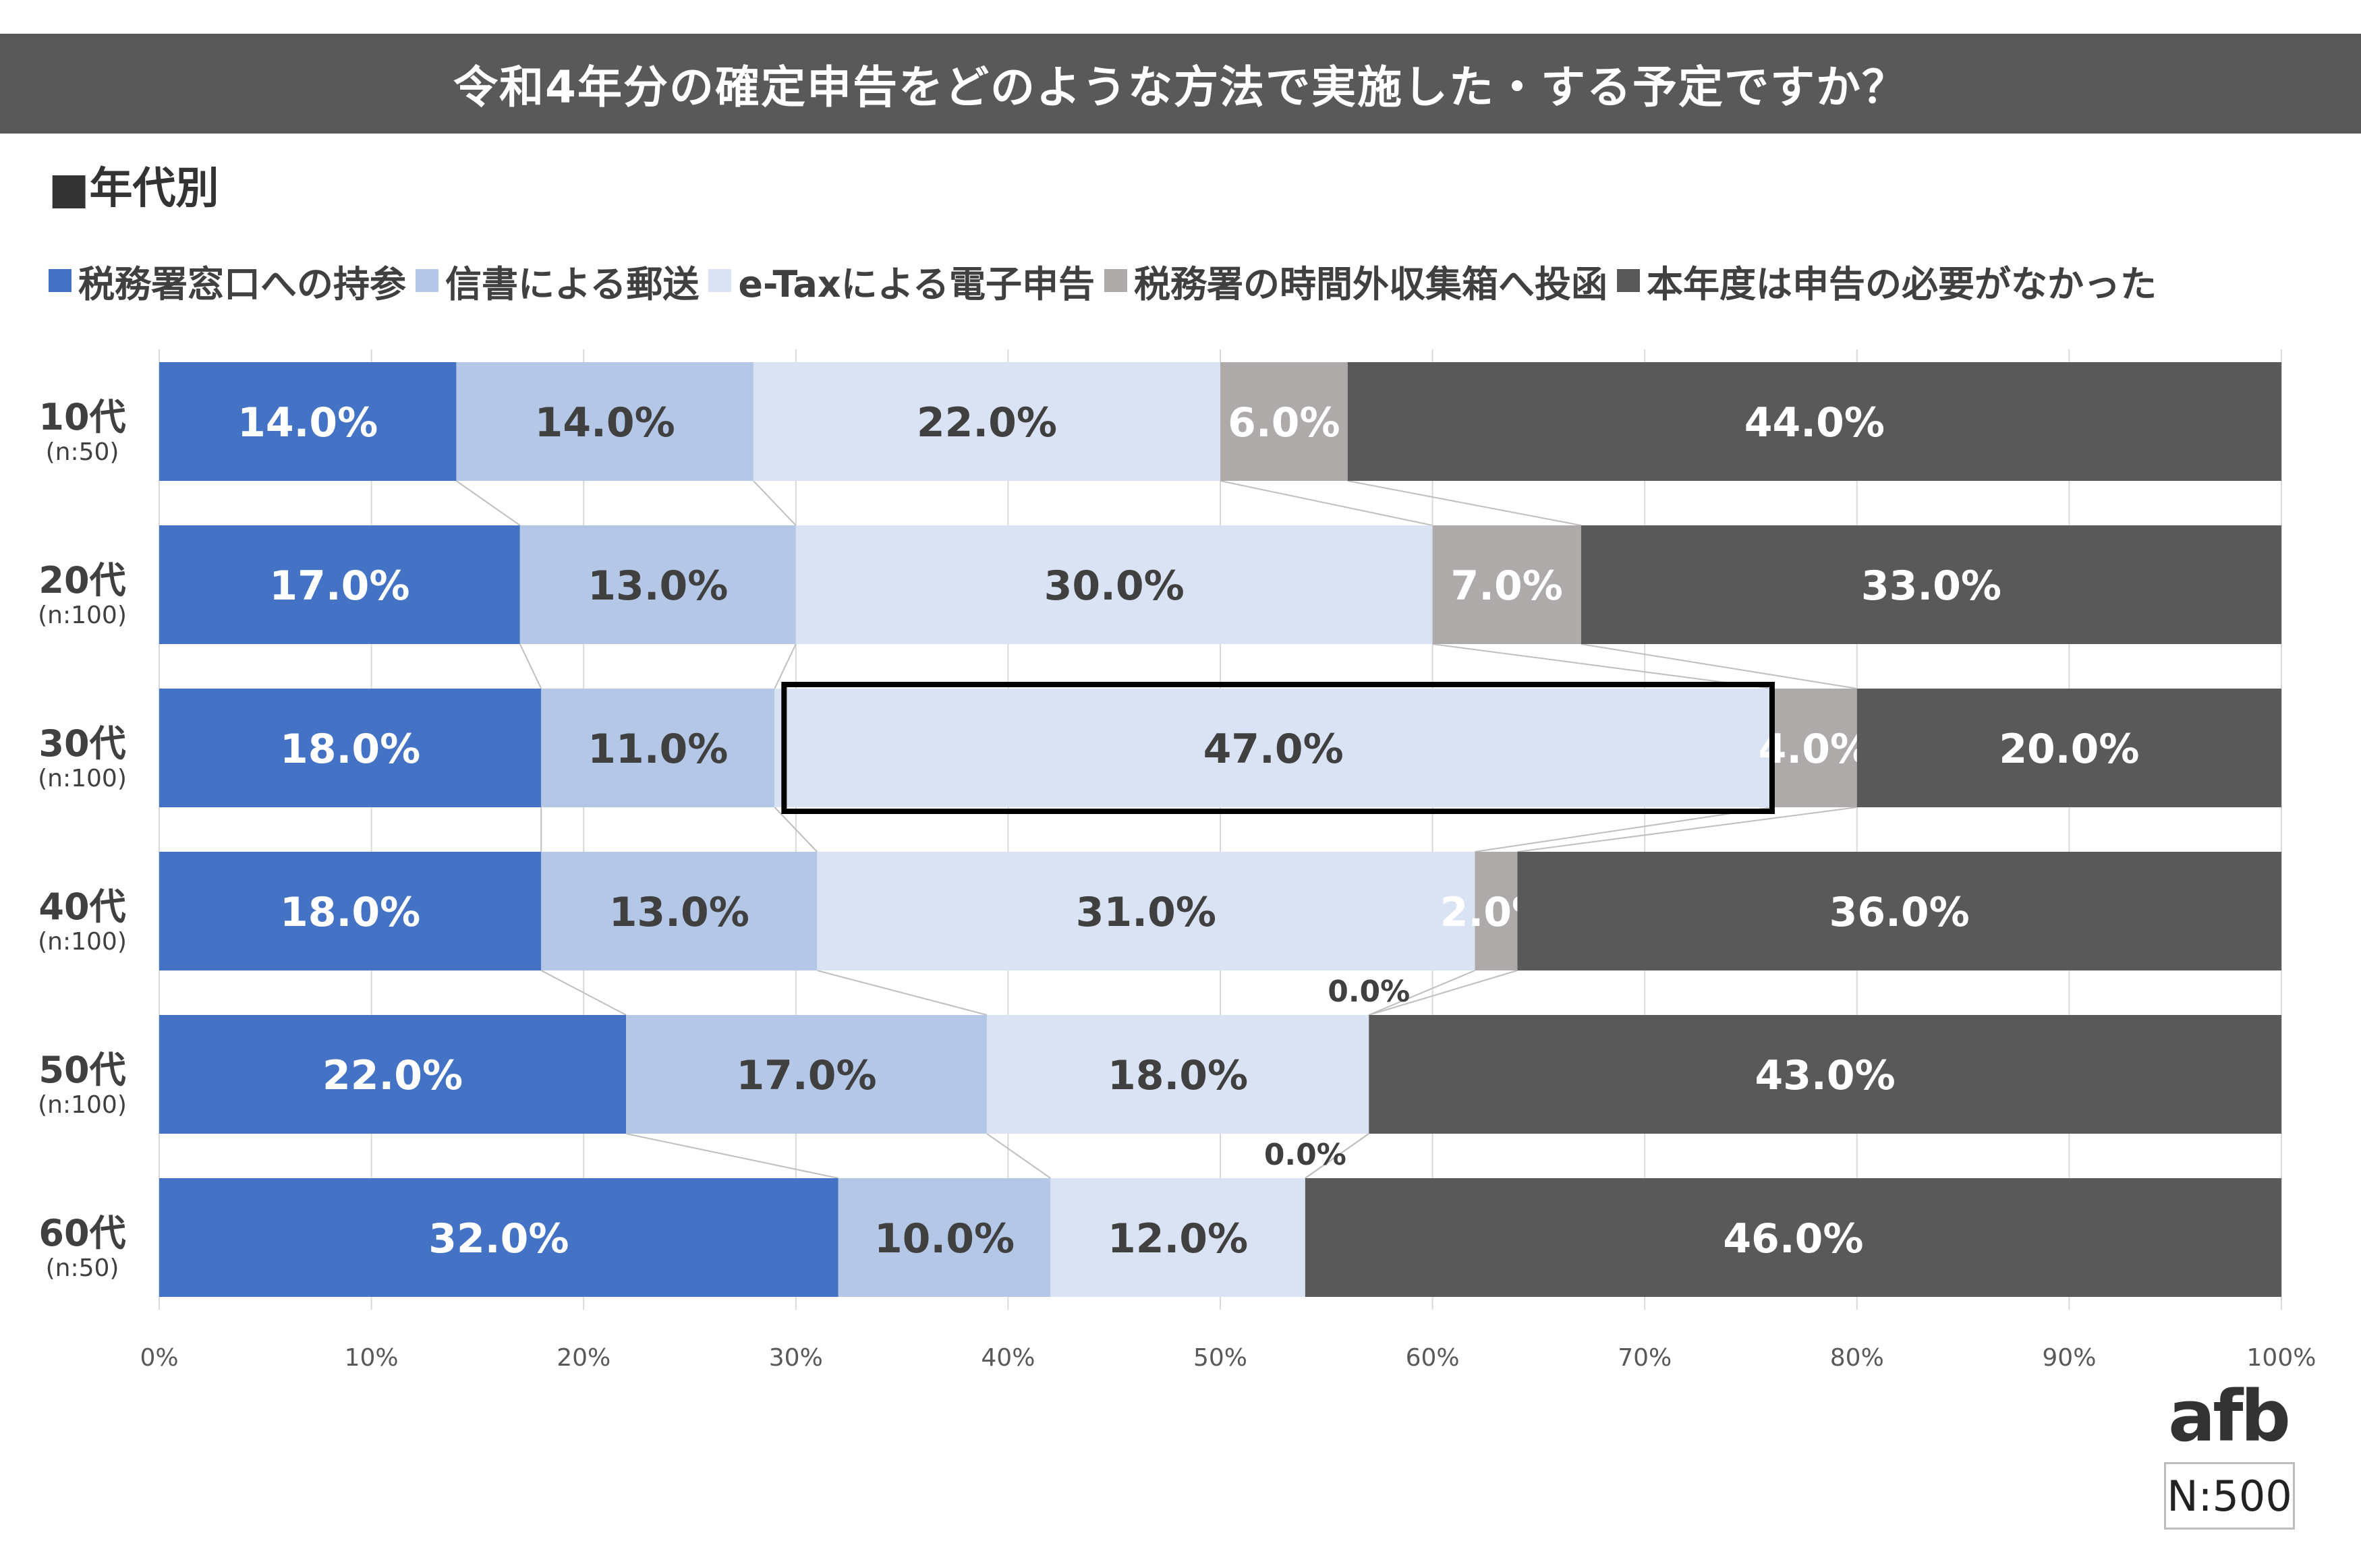  What do you see at coordinates (81, 417) in the screenshot?
I see `category-label: 10代` at bounding box center [81, 417].